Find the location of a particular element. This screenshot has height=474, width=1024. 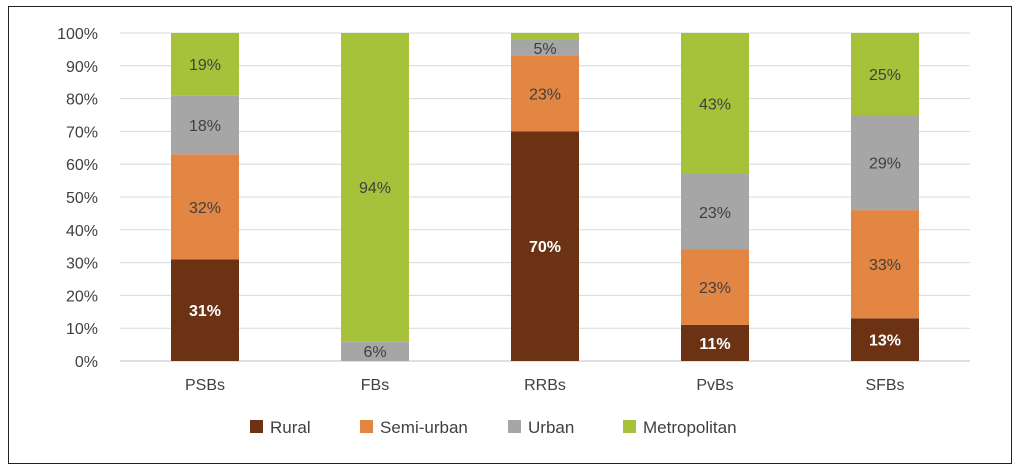

bar-segment-metropolitan-sfbs is located at coordinates (885, 74).